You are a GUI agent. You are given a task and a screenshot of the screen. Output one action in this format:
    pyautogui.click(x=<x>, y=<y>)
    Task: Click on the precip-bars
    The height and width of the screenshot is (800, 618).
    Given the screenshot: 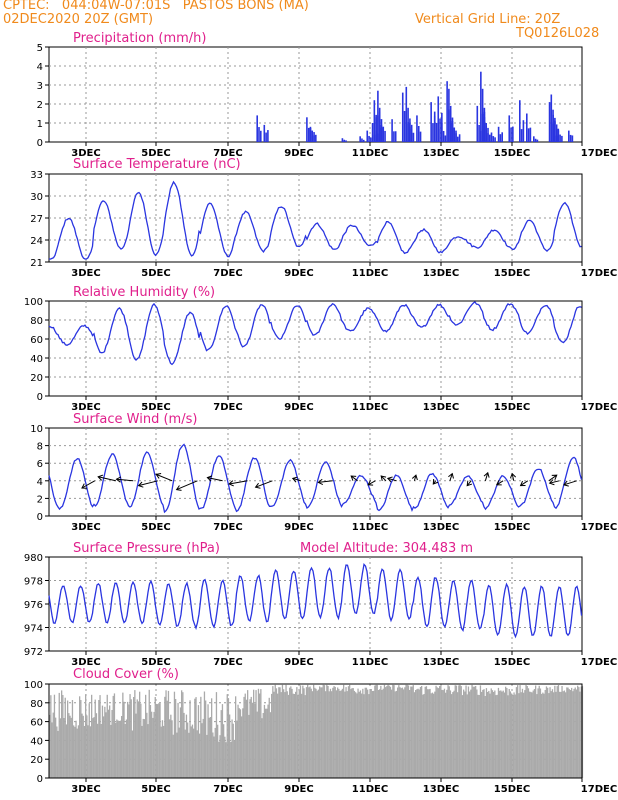 What is the action you would take?
    pyautogui.click(x=415, y=106)
    